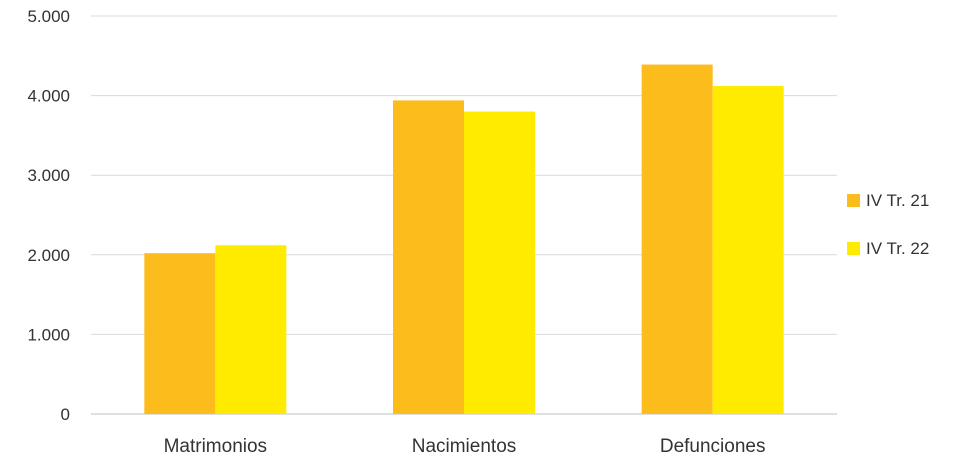 This screenshot has height=461, width=977. Describe the element at coordinates (48, 255) in the screenshot. I see `y-tick-label: 2.000` at that location.